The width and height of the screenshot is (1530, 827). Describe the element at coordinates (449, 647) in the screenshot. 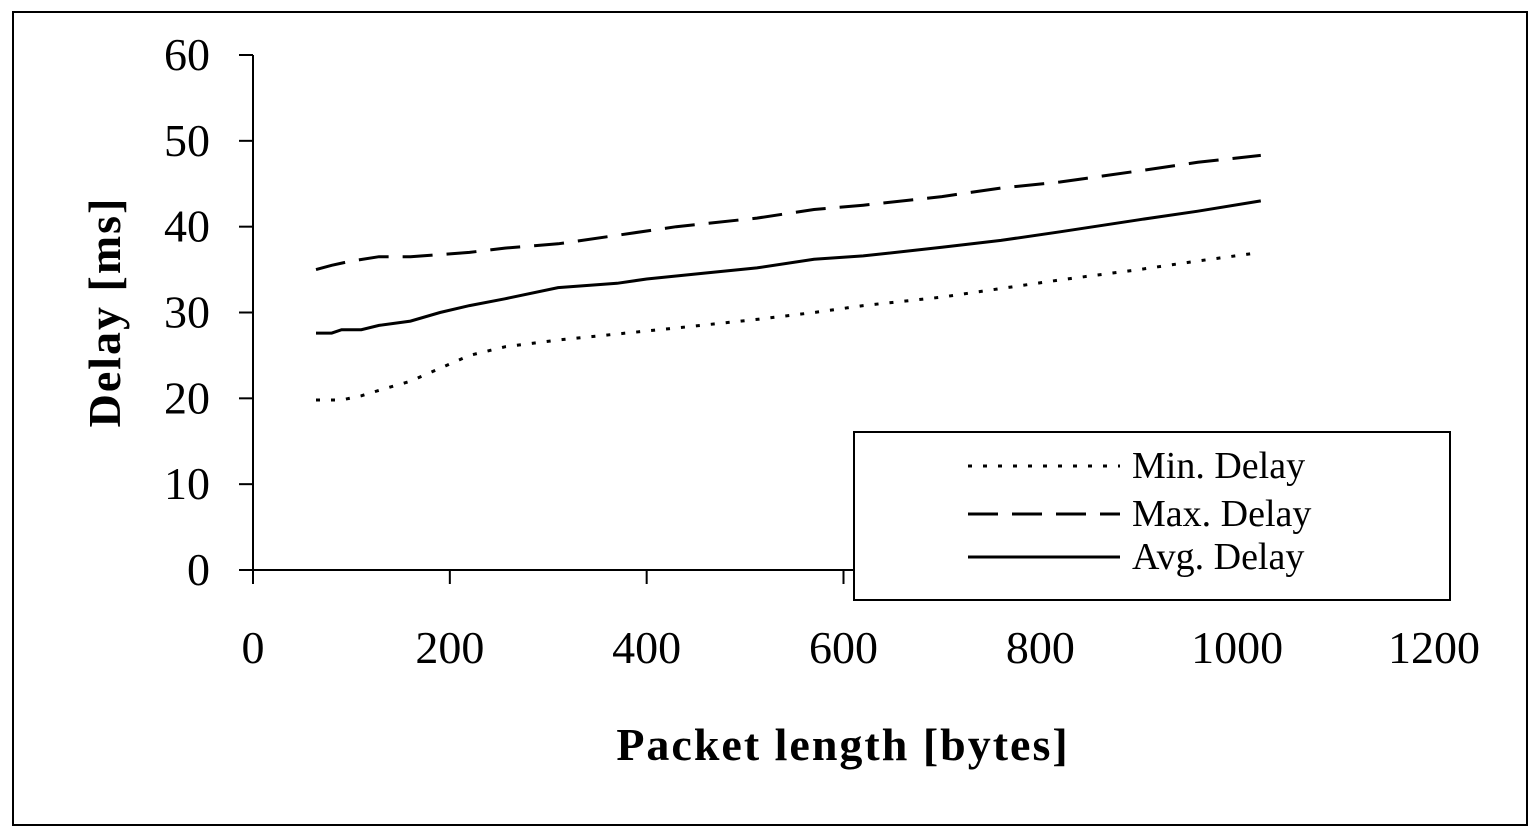

I see `x-tick-label: 200` at that location.